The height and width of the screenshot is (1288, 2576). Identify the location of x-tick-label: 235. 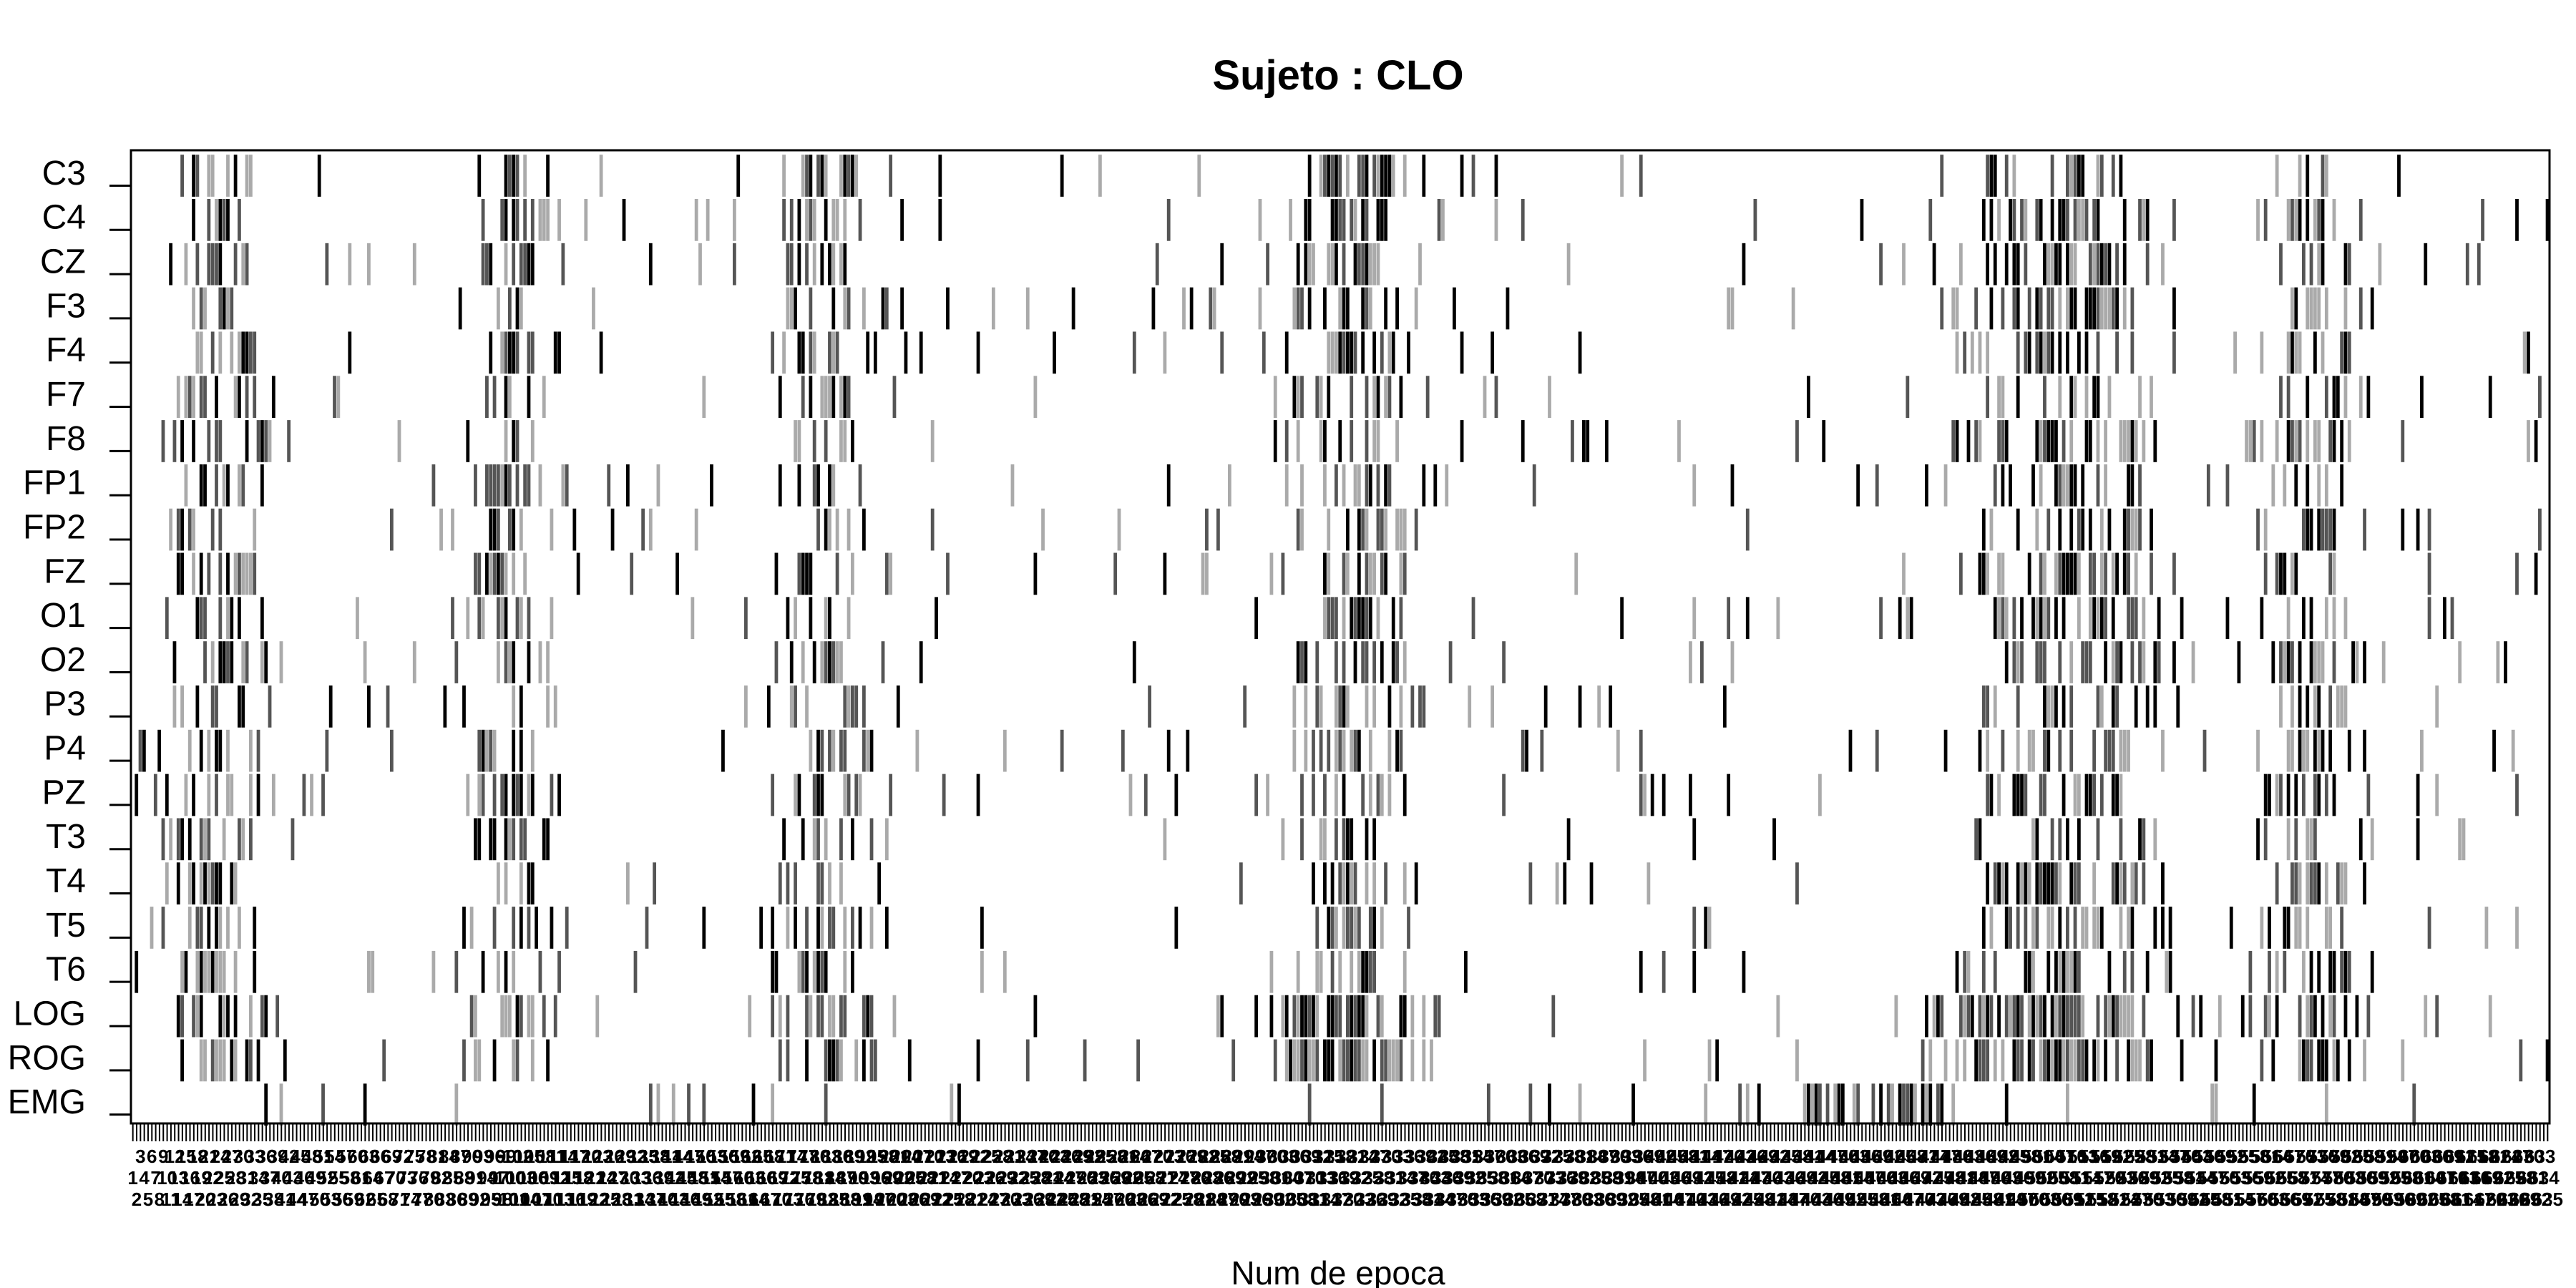
(1024, 1178).